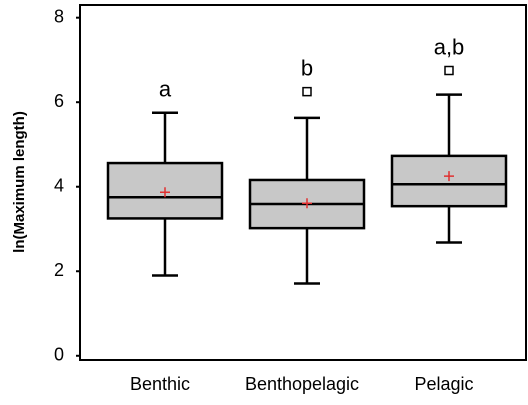 This screenshot has height=405, width=528. What do you see at coordinates (59, 355) in the screenshot?
I see `y-tick-label: 0` at bounding box center [59, 355].